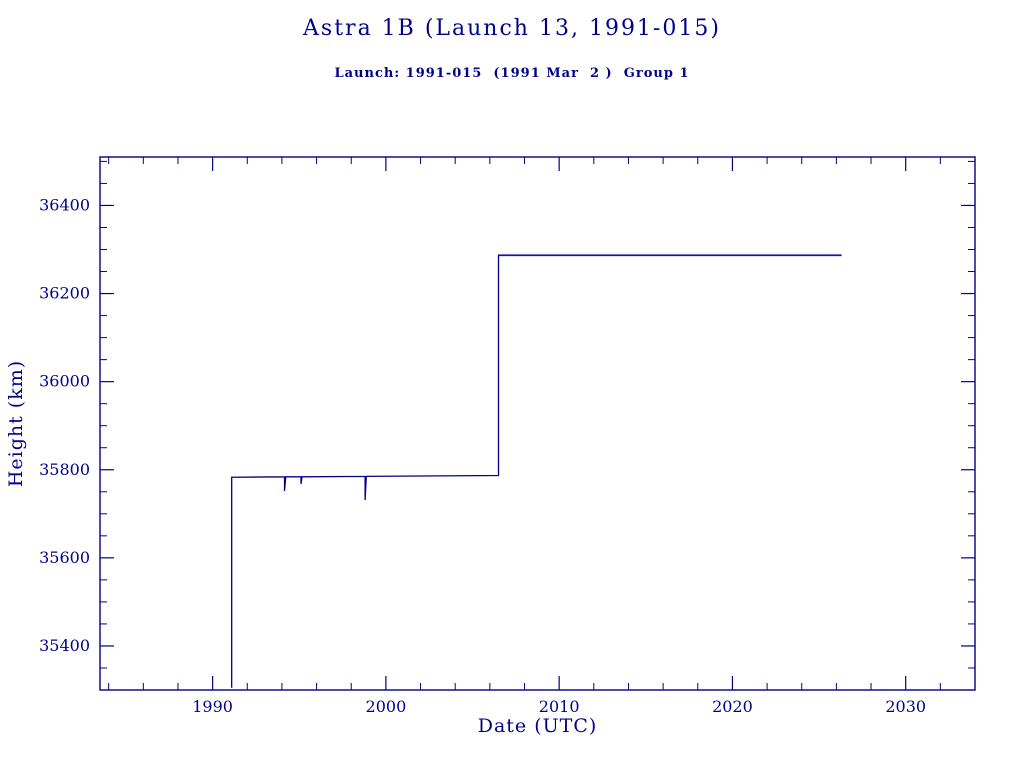  I want to click on x-tick-label: 2020, so click(732, 706).